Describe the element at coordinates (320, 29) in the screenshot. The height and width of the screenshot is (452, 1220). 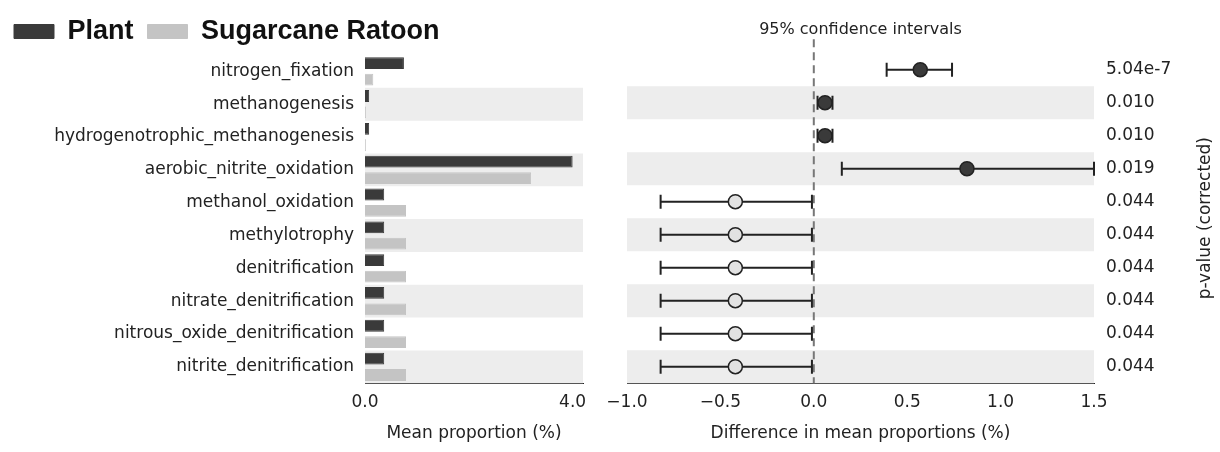
I see `legend-label: Sugarcane Ratoon` at that location.